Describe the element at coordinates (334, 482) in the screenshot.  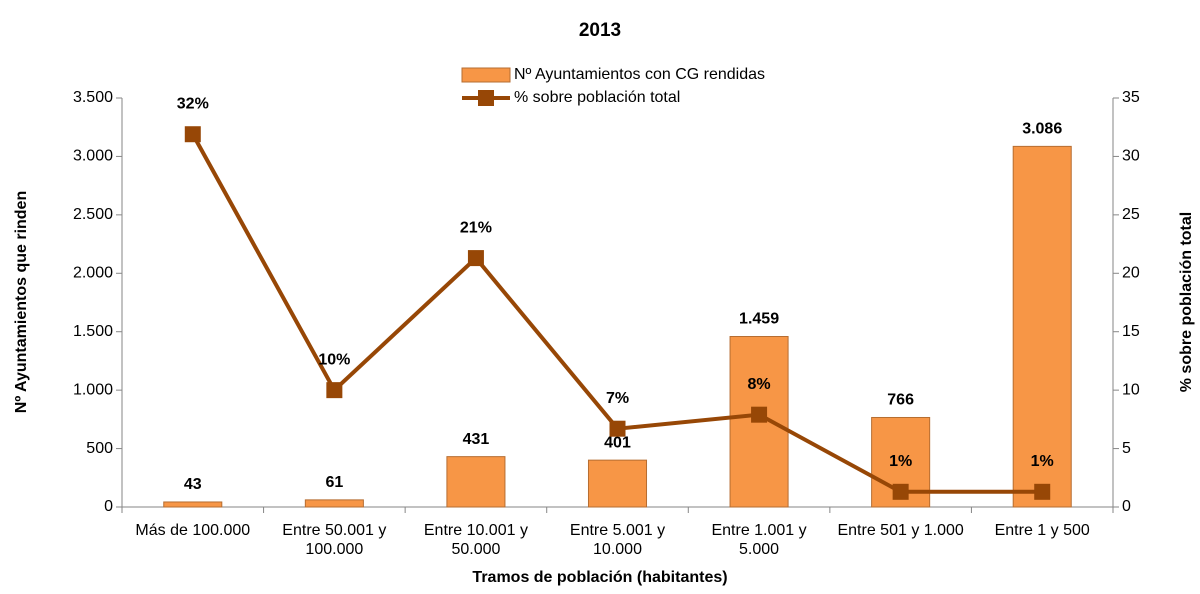
I see `bar-value-label: 61` at that location.